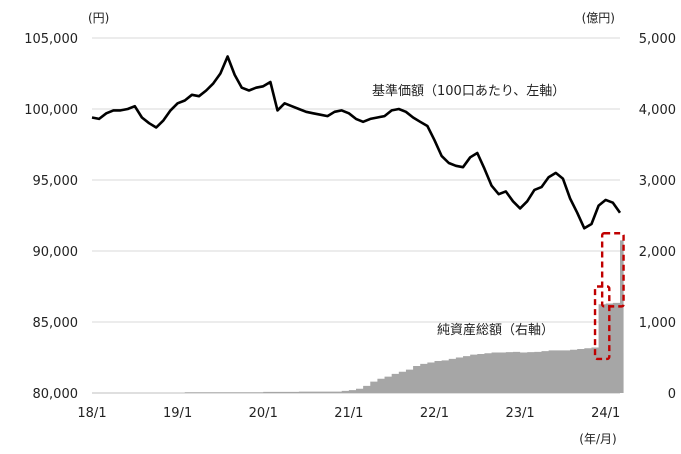 The height and width of the screenshot is (454, 681). I want to click on x-tick-label: 21/1, so click(348, 413).